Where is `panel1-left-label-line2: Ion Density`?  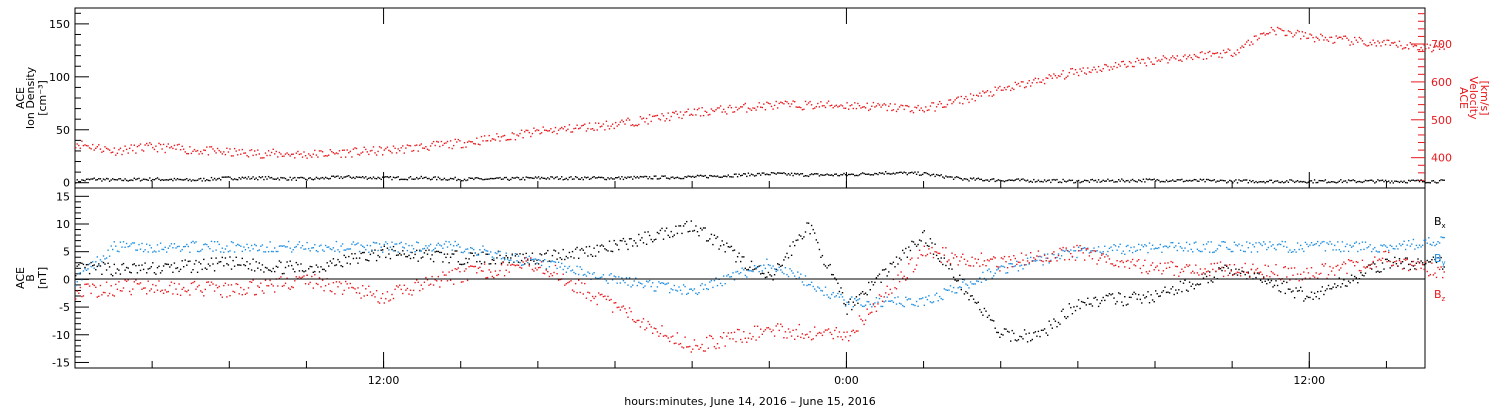 panel1-left-label-line2: Ion Density is located at coordinates (30, 97).